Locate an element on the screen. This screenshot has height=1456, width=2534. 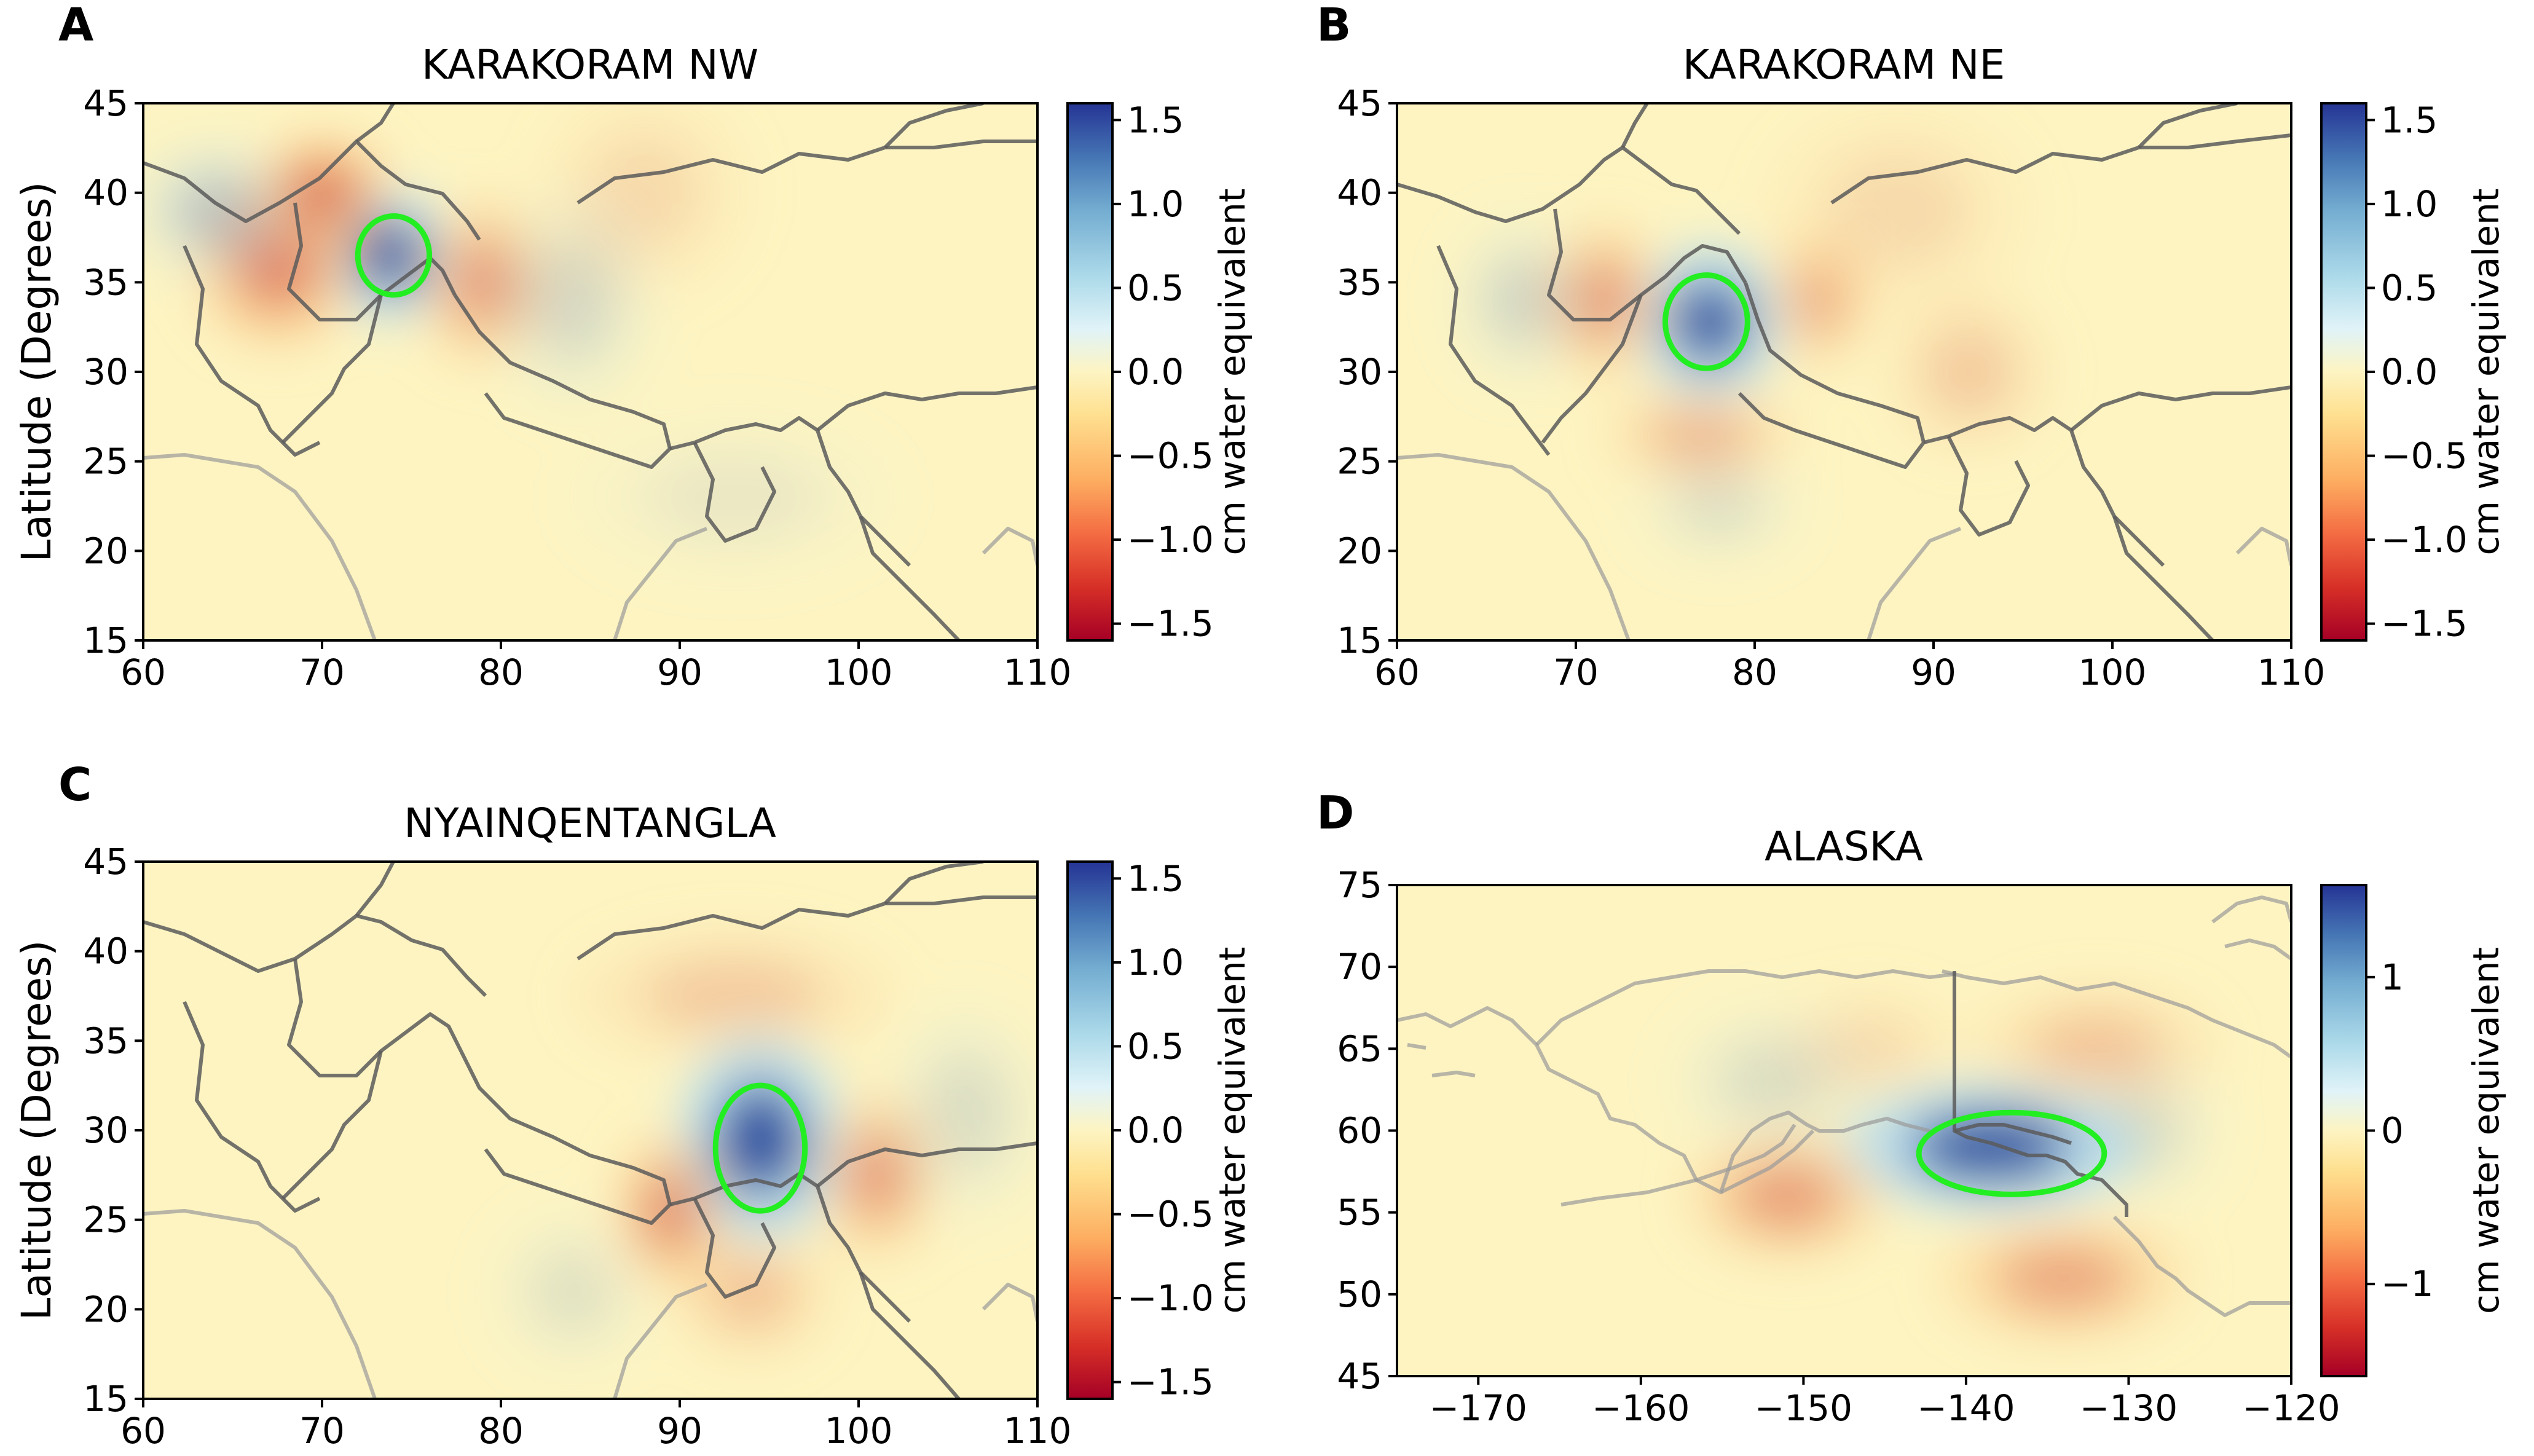
x-tick-label: −150 is located at coordinates (1804, 1408).